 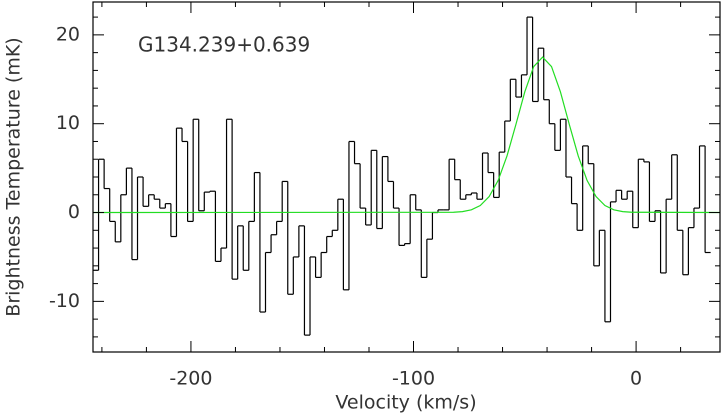 What do you see at coordinates (74, 212) in the screenshot?
I see `y-tick-label: 0` at bounding box center [74, 212].